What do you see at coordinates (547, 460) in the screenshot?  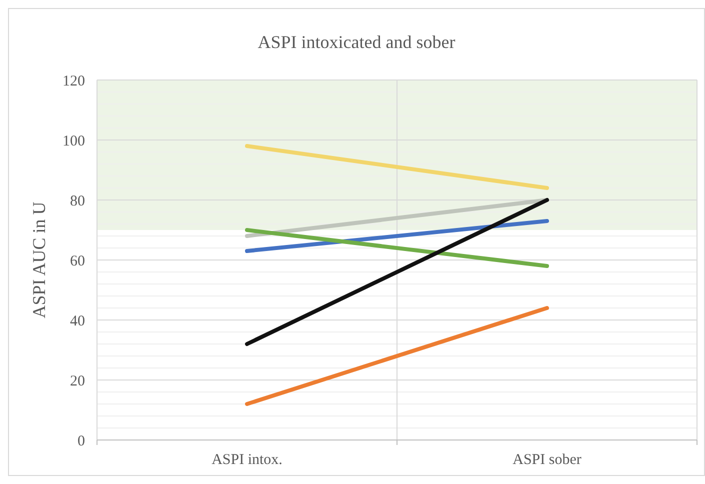 I see `x-tick-label: ASPI sober` at bounding box center [547, 460].